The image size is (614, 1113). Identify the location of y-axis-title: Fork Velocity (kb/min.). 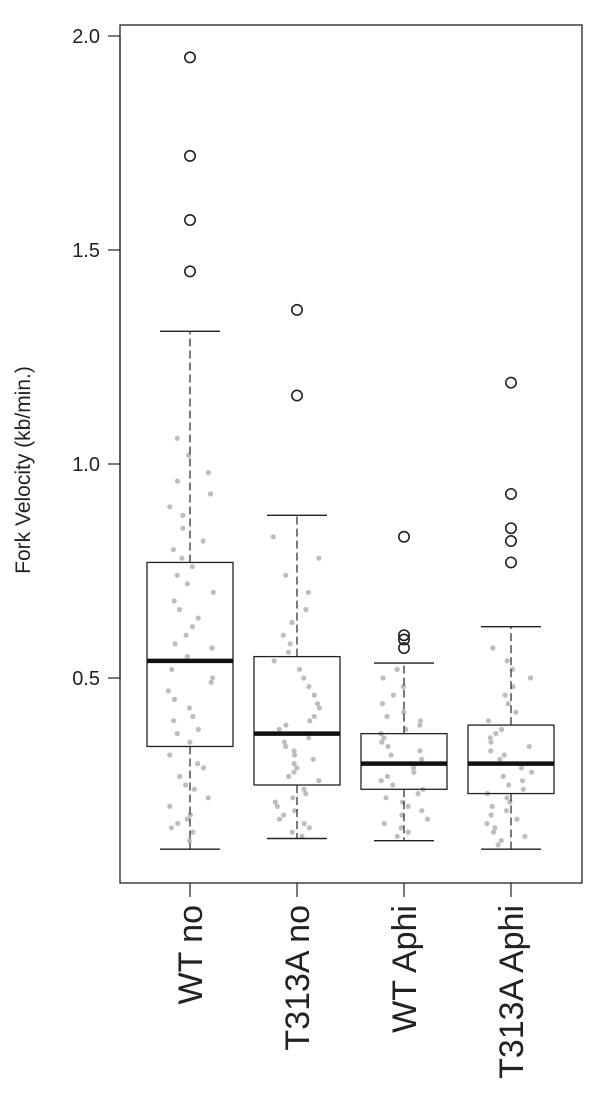
(23, 470).